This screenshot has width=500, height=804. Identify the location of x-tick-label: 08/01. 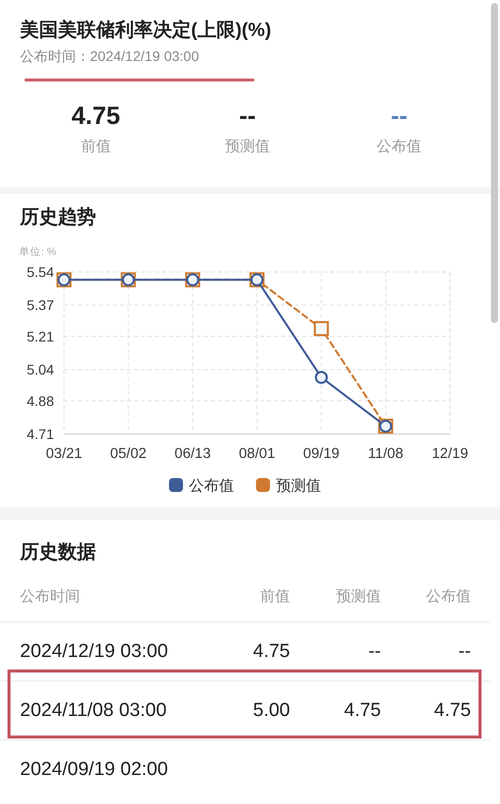
(257, 454).